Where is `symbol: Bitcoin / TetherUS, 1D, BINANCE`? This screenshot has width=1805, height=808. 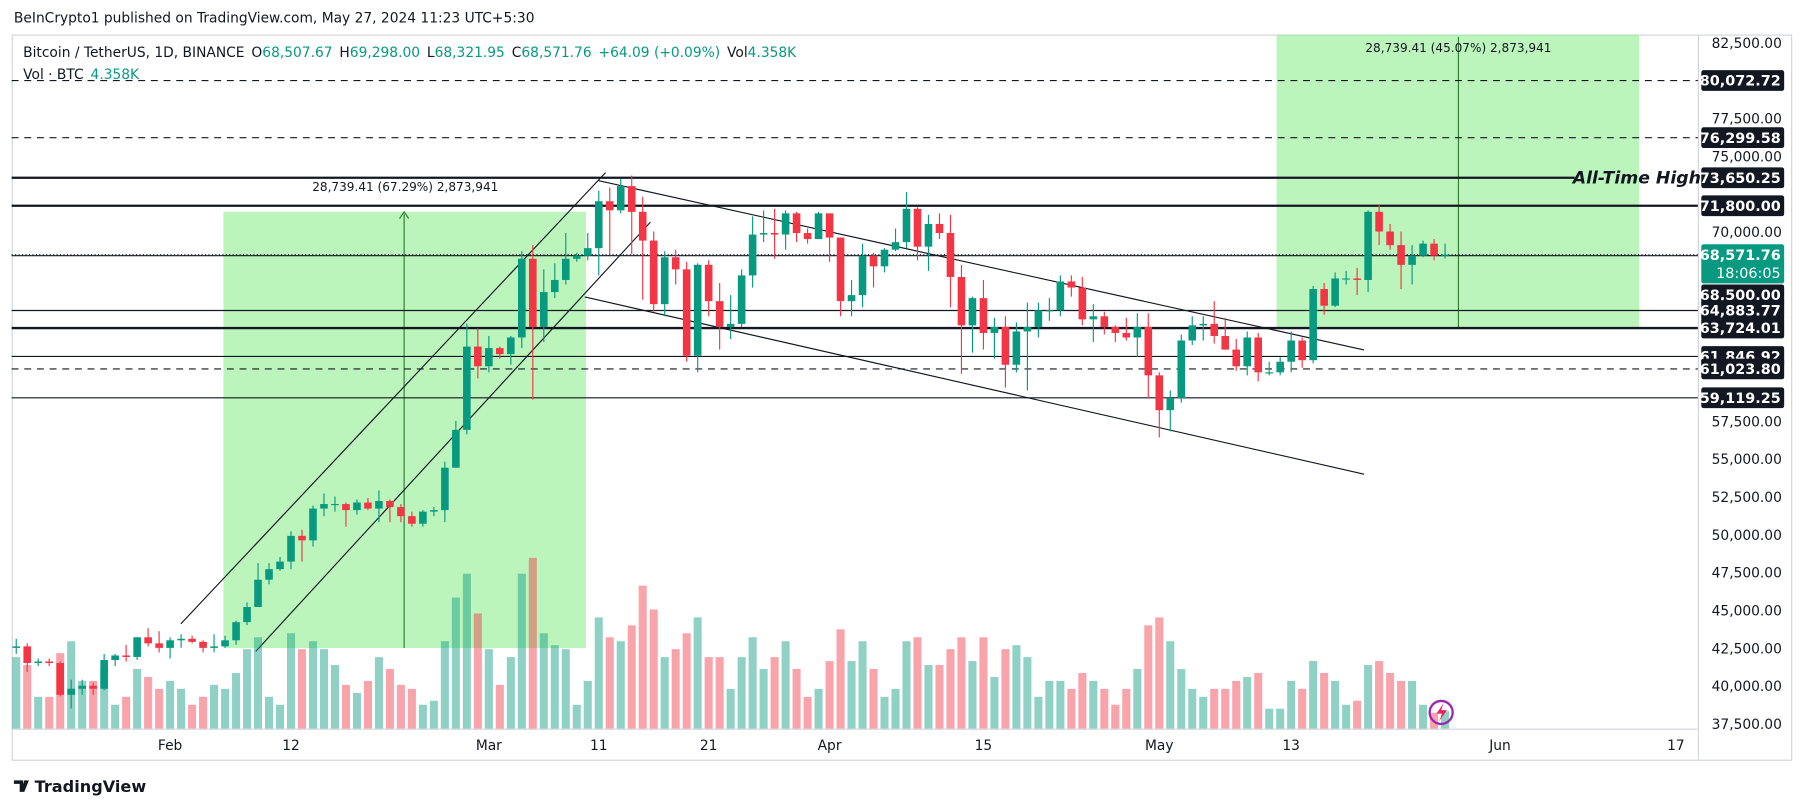
symbol: Bitcoin / TetherUS, 1D, BINANCE is located at coordinates (133, 53).